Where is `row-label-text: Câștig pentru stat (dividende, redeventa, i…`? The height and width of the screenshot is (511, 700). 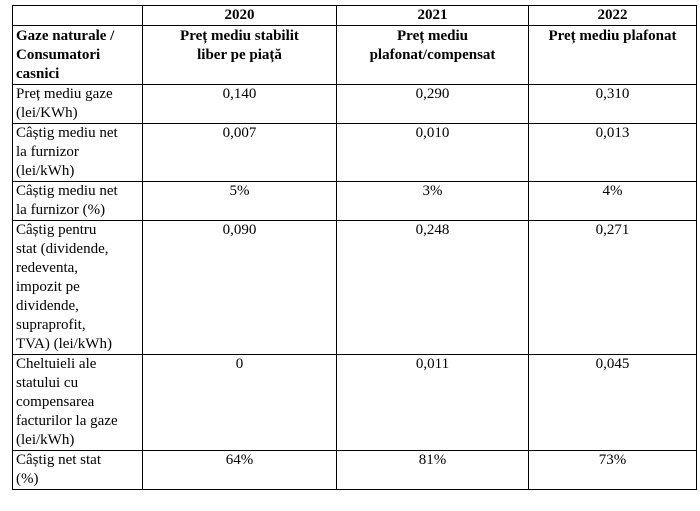 row-label-text: Câștig pentru stat (dividende, redeventa, i… is located at coordinates (64, 287).